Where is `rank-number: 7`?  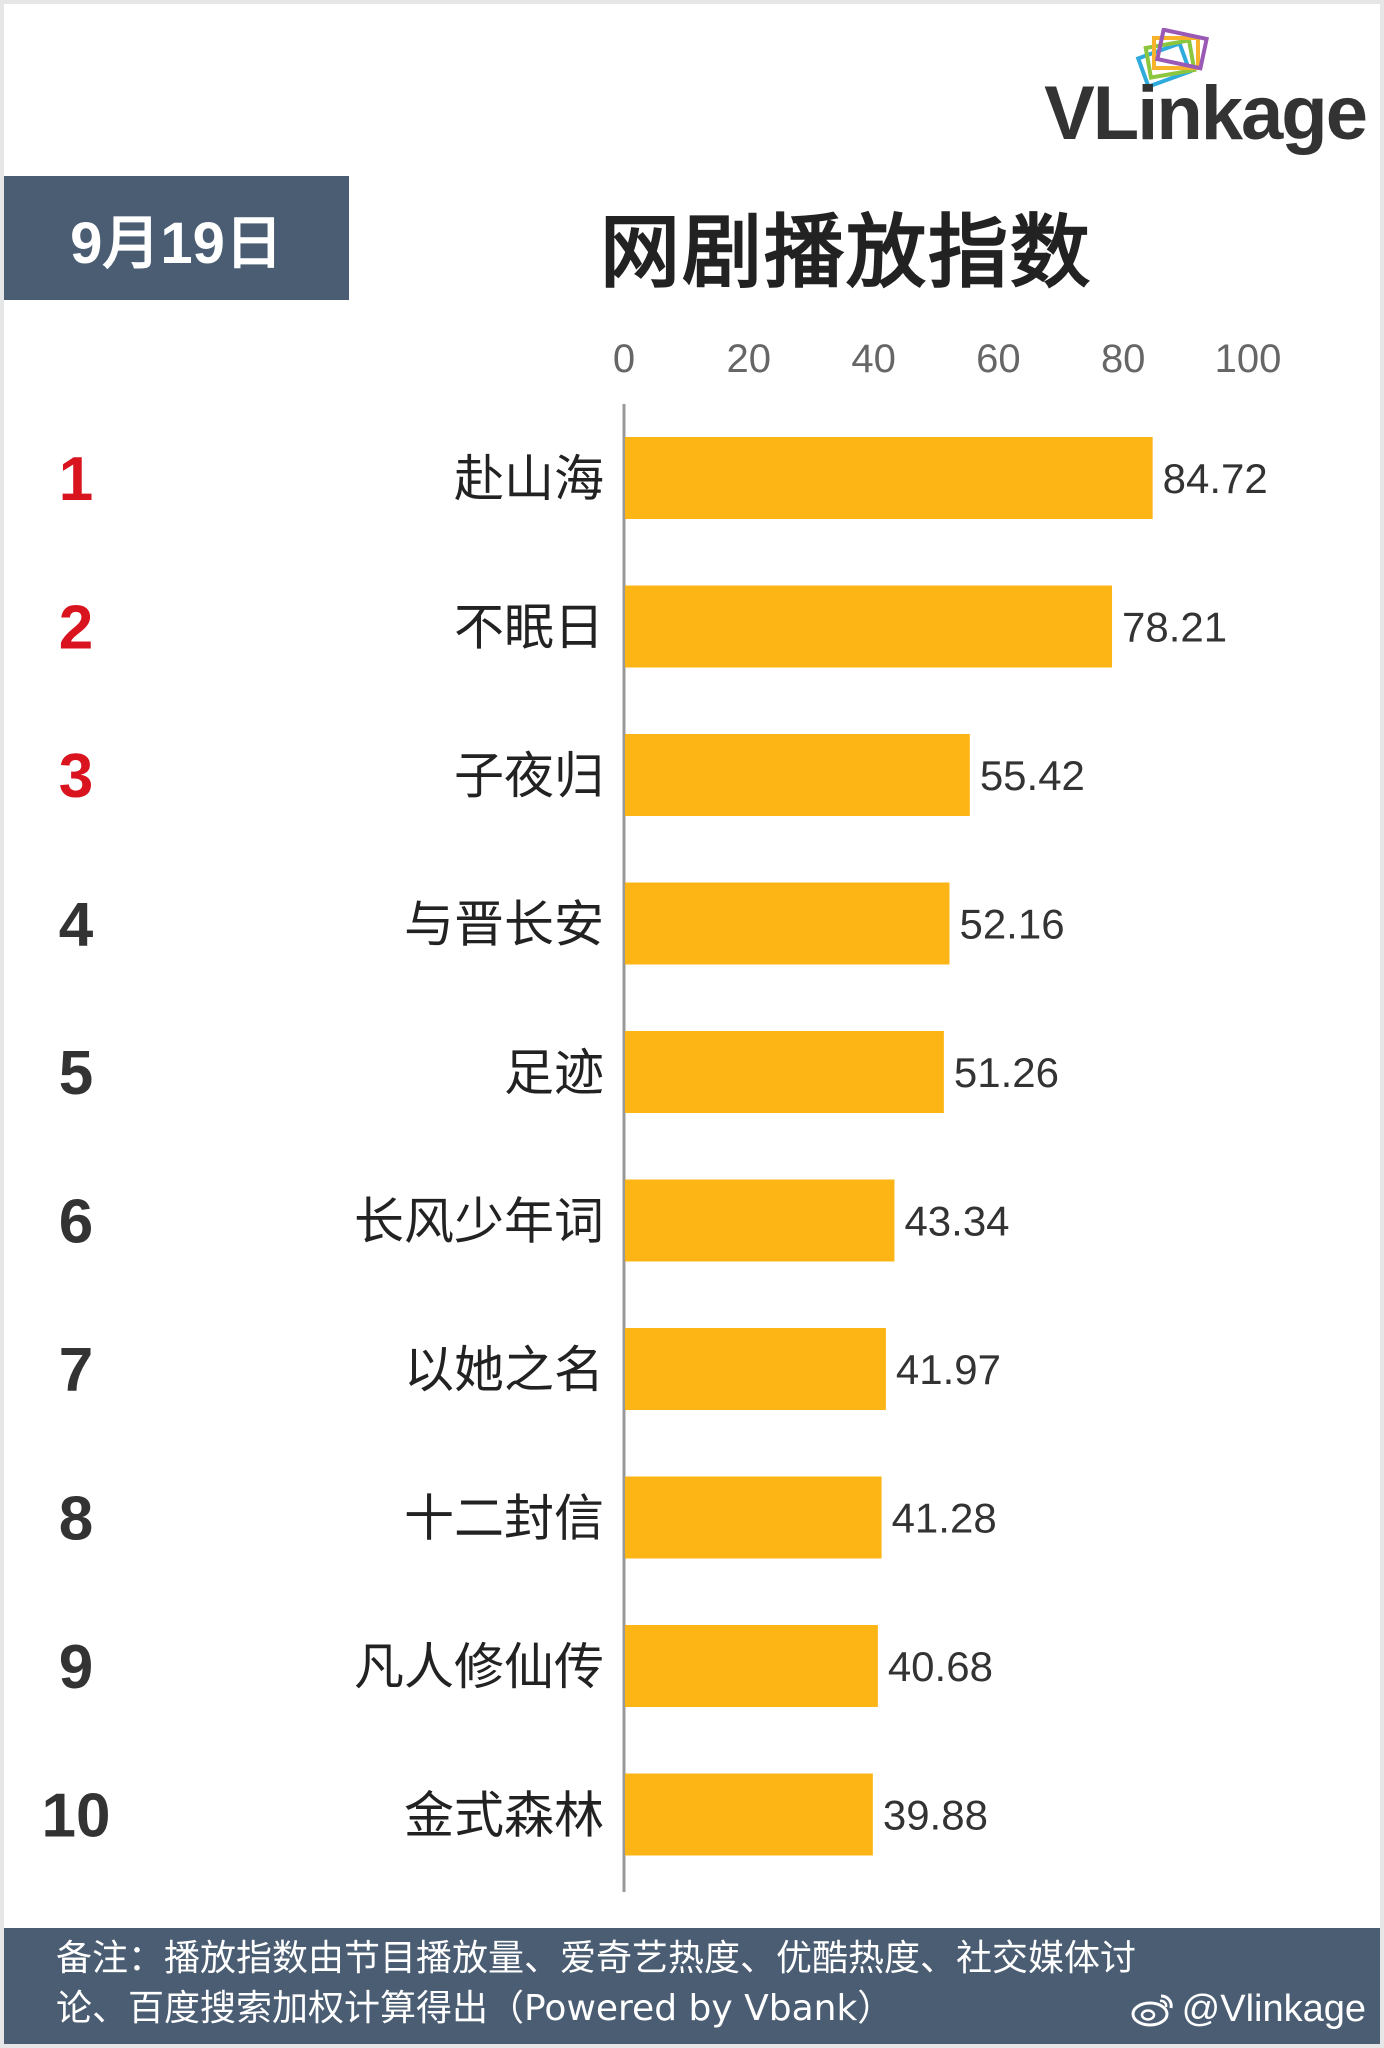
rank-number: 7 is located at coordinates (76, 1370).